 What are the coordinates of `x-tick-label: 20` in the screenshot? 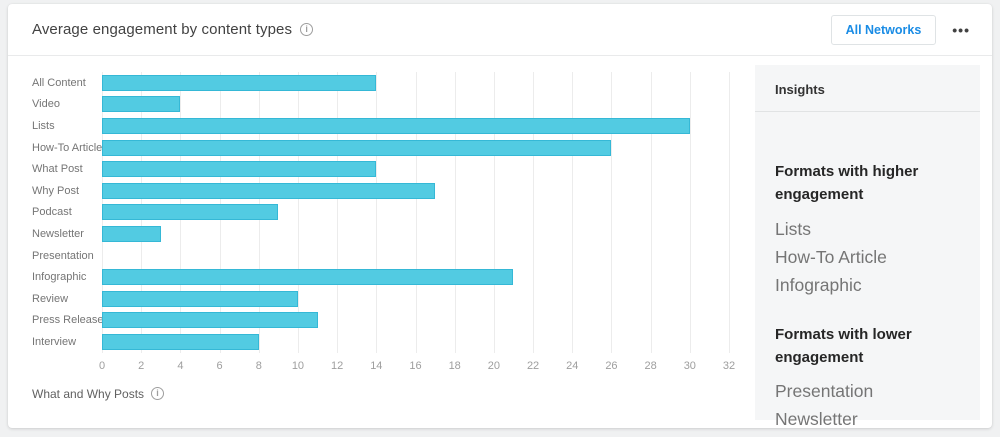 It's located at (493, 365).